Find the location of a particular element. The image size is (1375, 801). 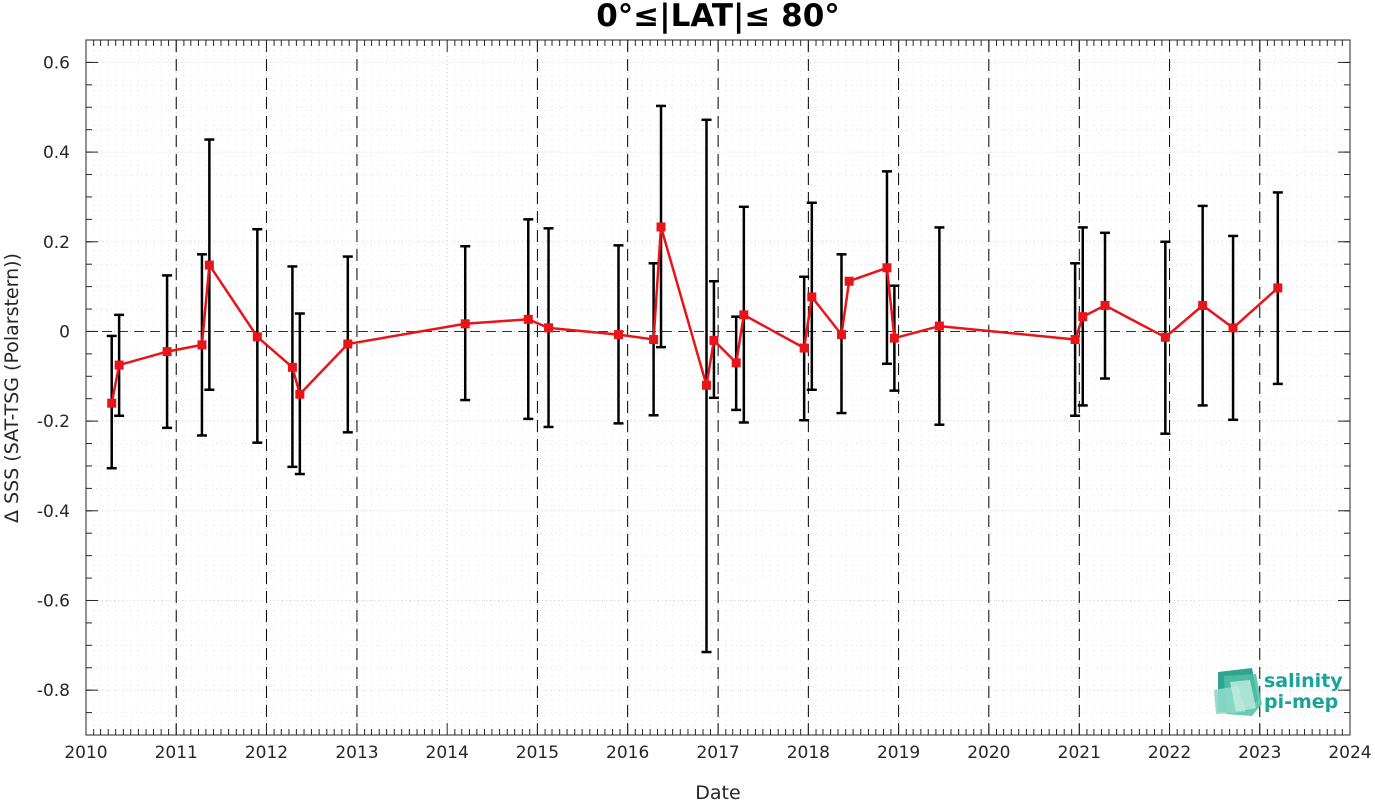

x-tick-label: 2020 is located at coordinates (988, 753).